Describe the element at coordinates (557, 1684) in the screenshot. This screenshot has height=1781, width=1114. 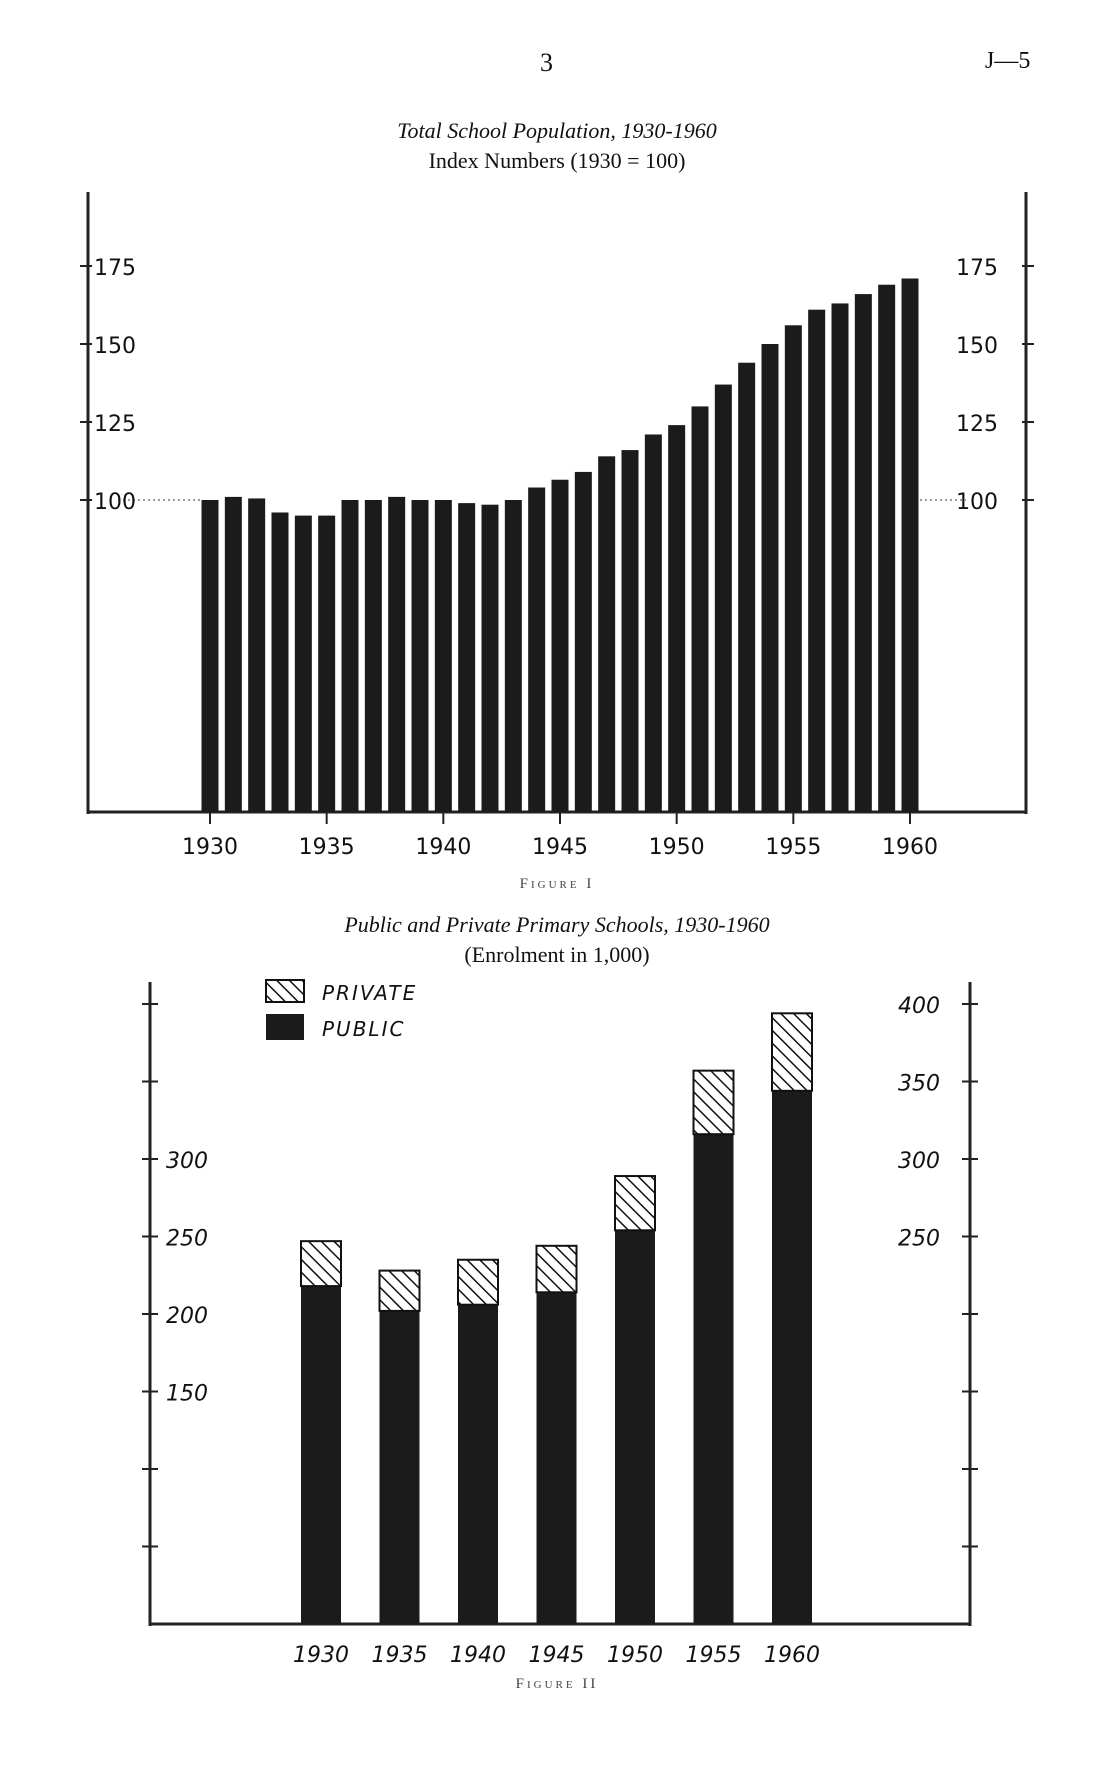
I see `figure-2-caption: Figure II` at that location.